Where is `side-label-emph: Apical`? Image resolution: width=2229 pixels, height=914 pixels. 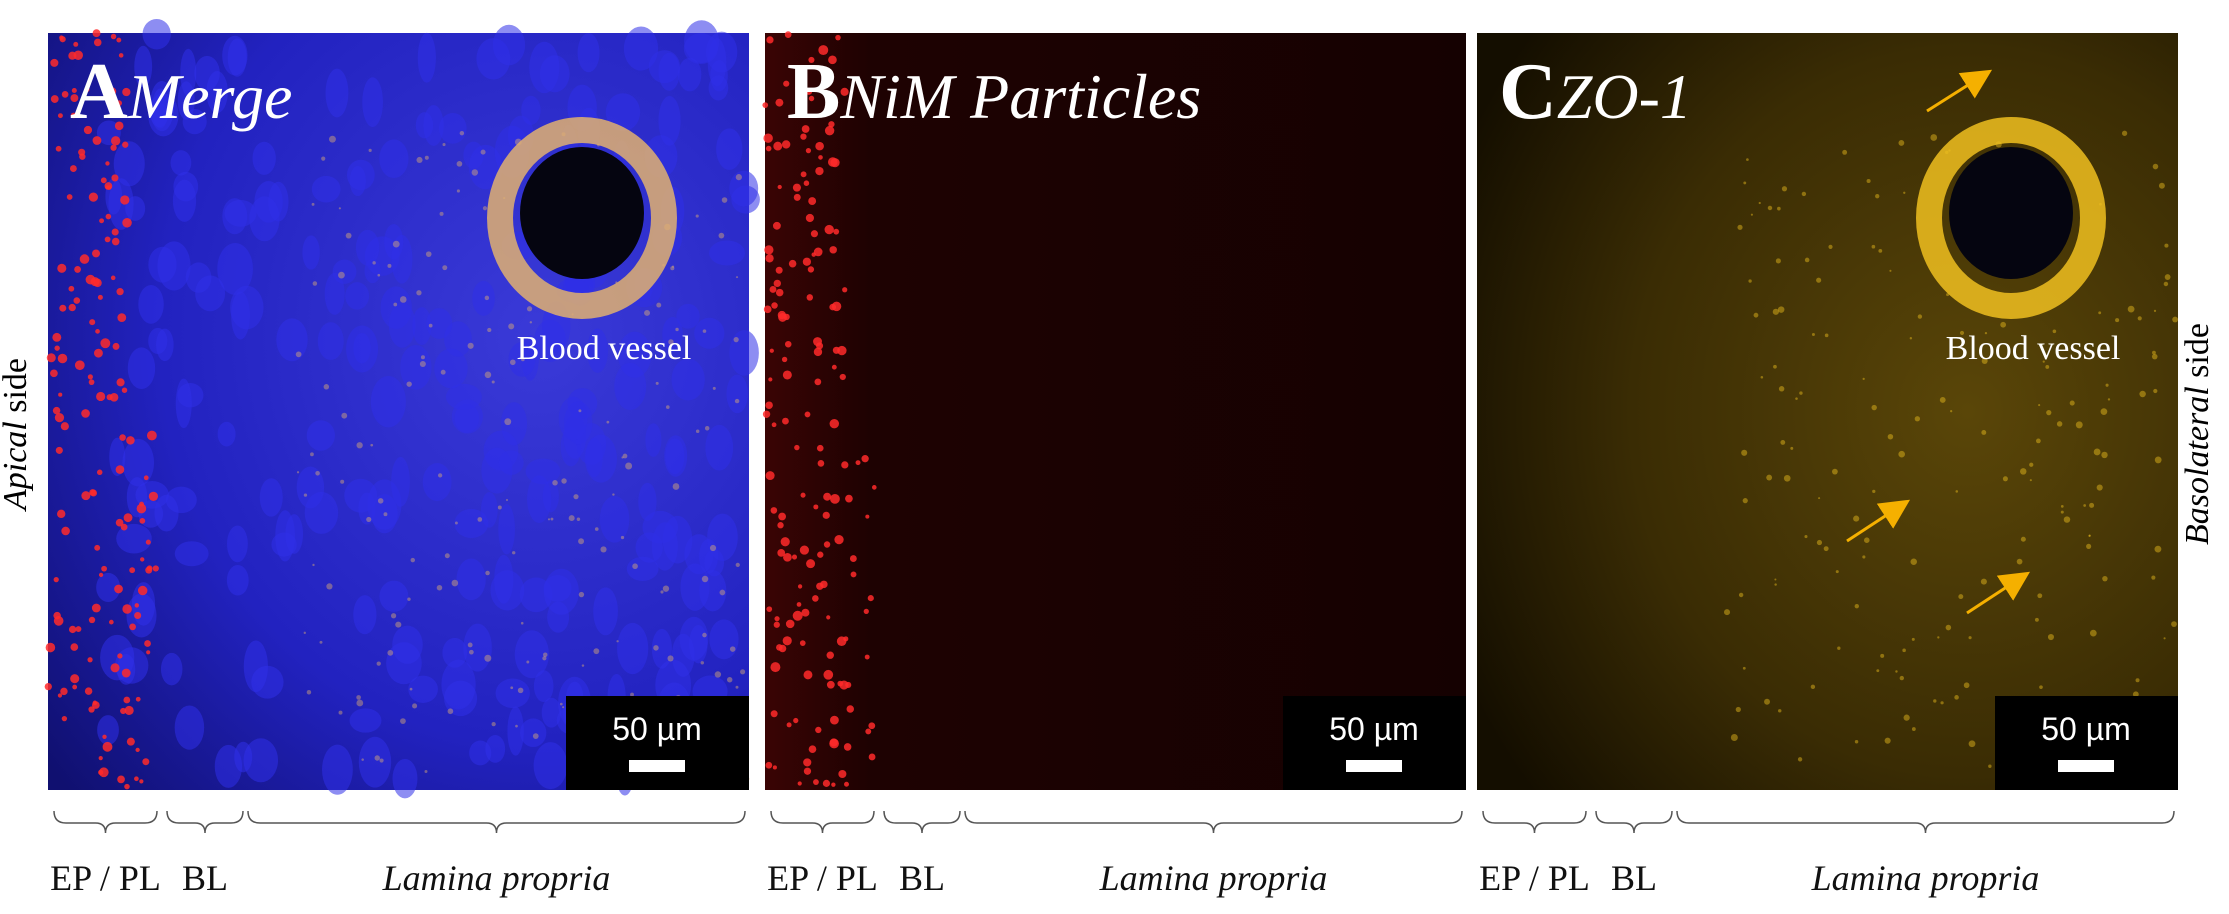
side-label-emph: Apical is located at coordinates (17, 466).